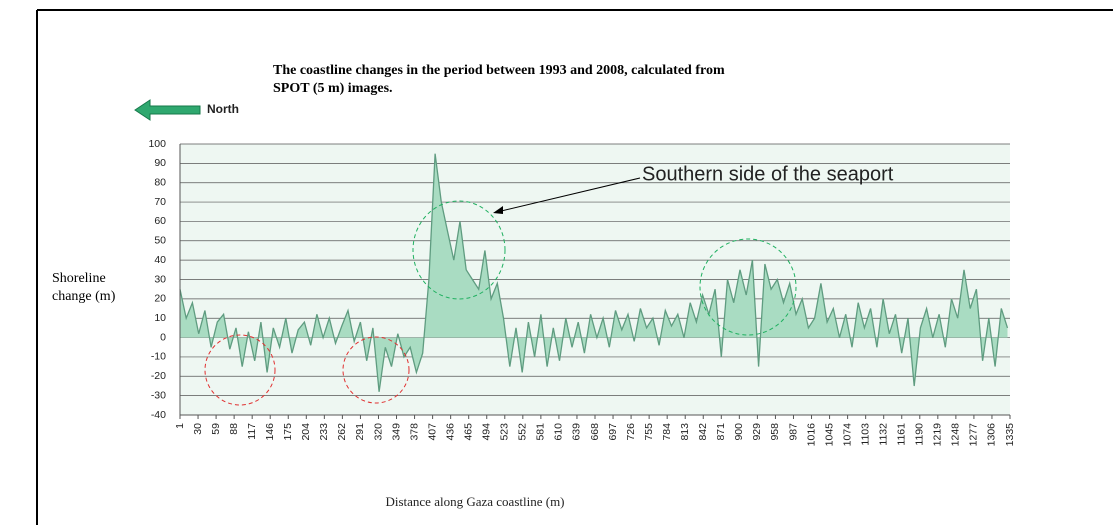 This screenshot has height=525, width=1113. I want to click on x-axis-label: Distance along Gaza coastline (m), so click(474, 501).